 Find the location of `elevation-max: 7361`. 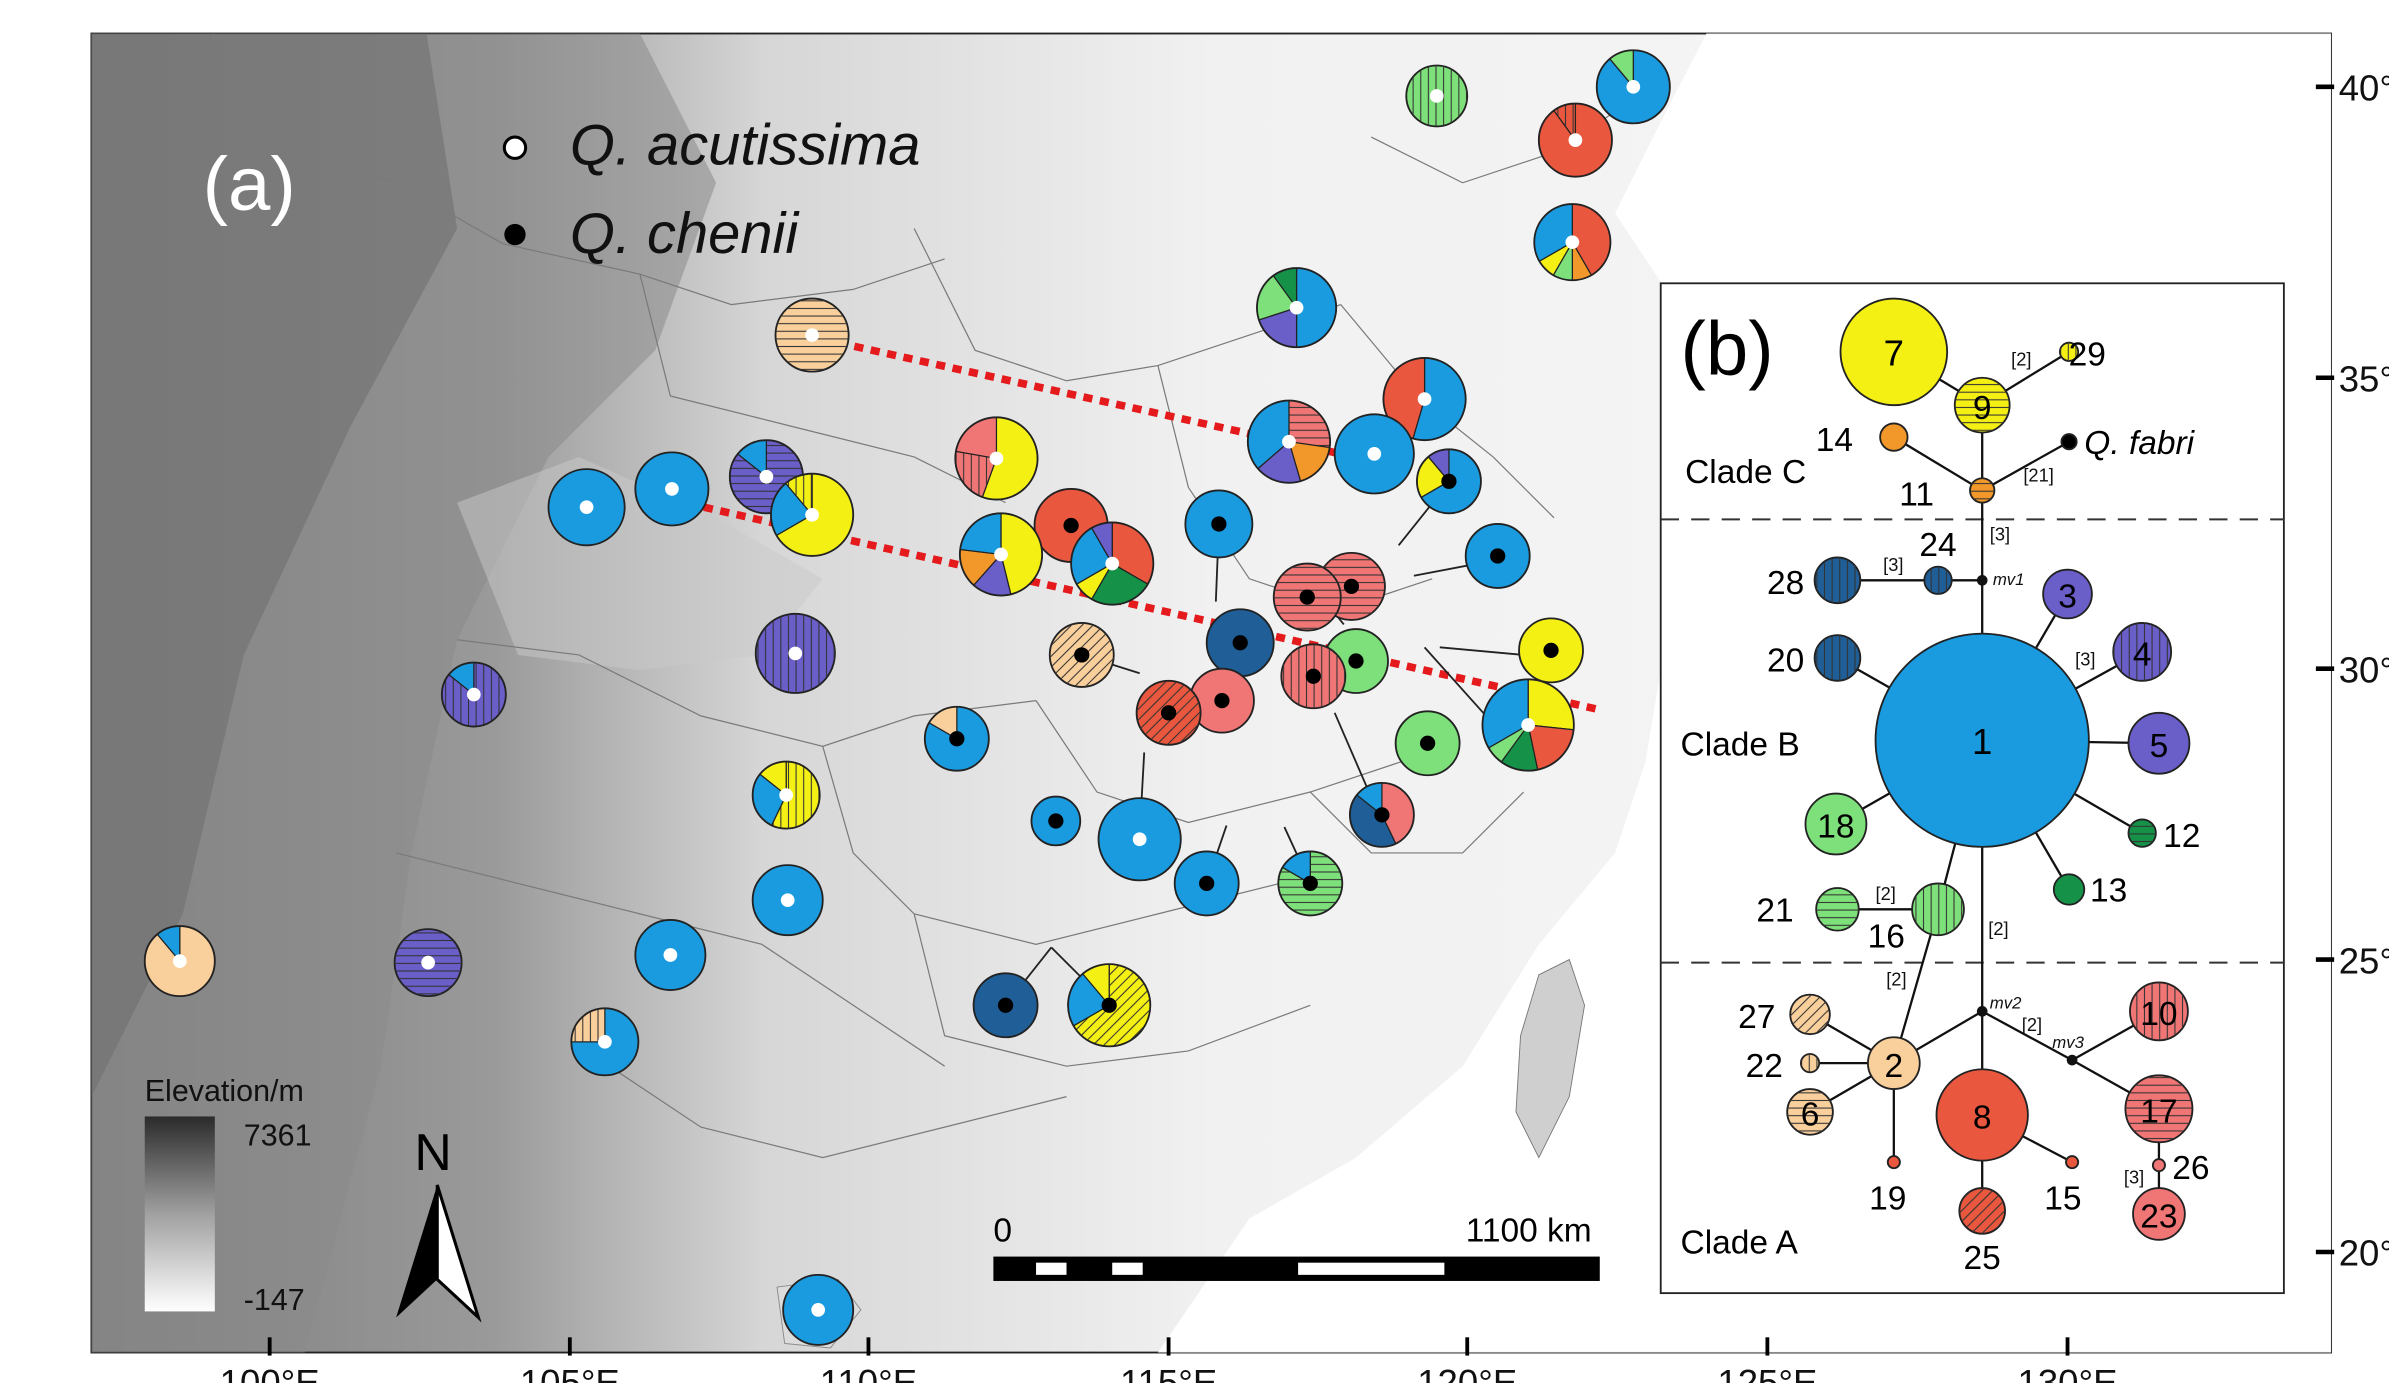

elevation-max: 7361 is located at coordinates (278, 1135).